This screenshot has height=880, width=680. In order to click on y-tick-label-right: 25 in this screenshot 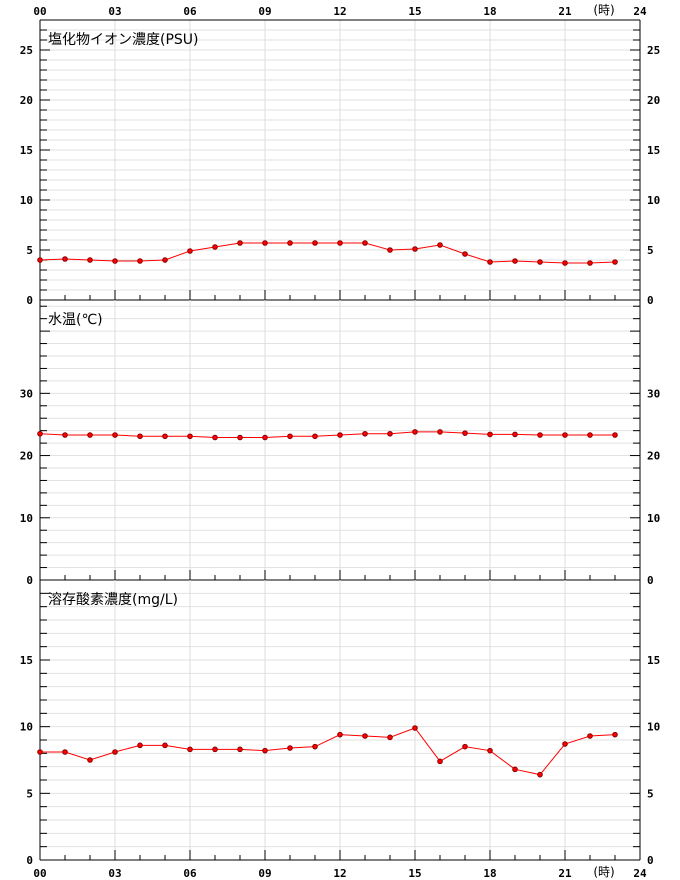, I will do `click(653, 50)`.